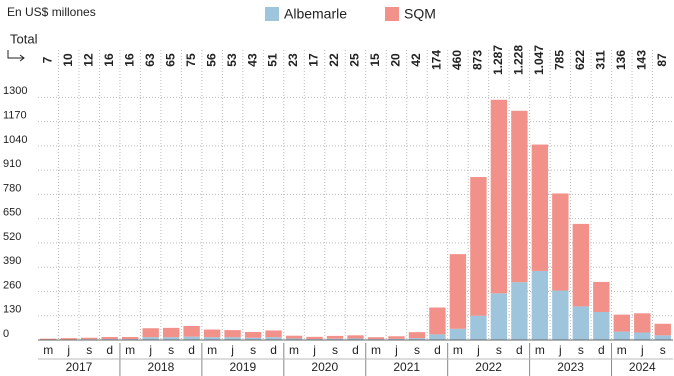 This screenshot has width=674, height=376. I want to click on y-tick-label: 1040, so click(15, 140).